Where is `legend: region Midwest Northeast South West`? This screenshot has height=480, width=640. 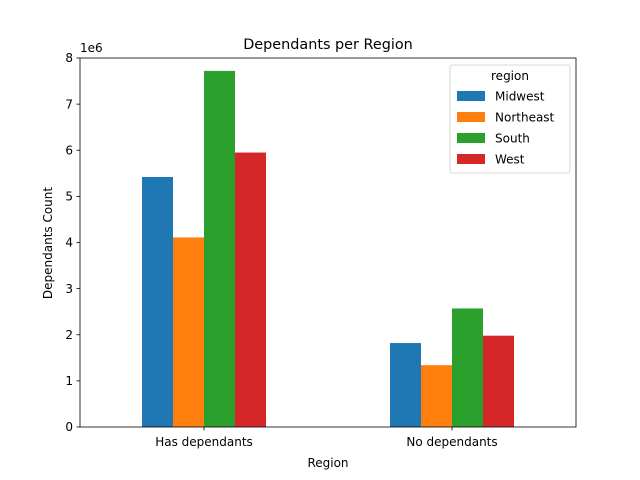 legend: region Midwest Northeast South West is located at coordinates (510, 119).